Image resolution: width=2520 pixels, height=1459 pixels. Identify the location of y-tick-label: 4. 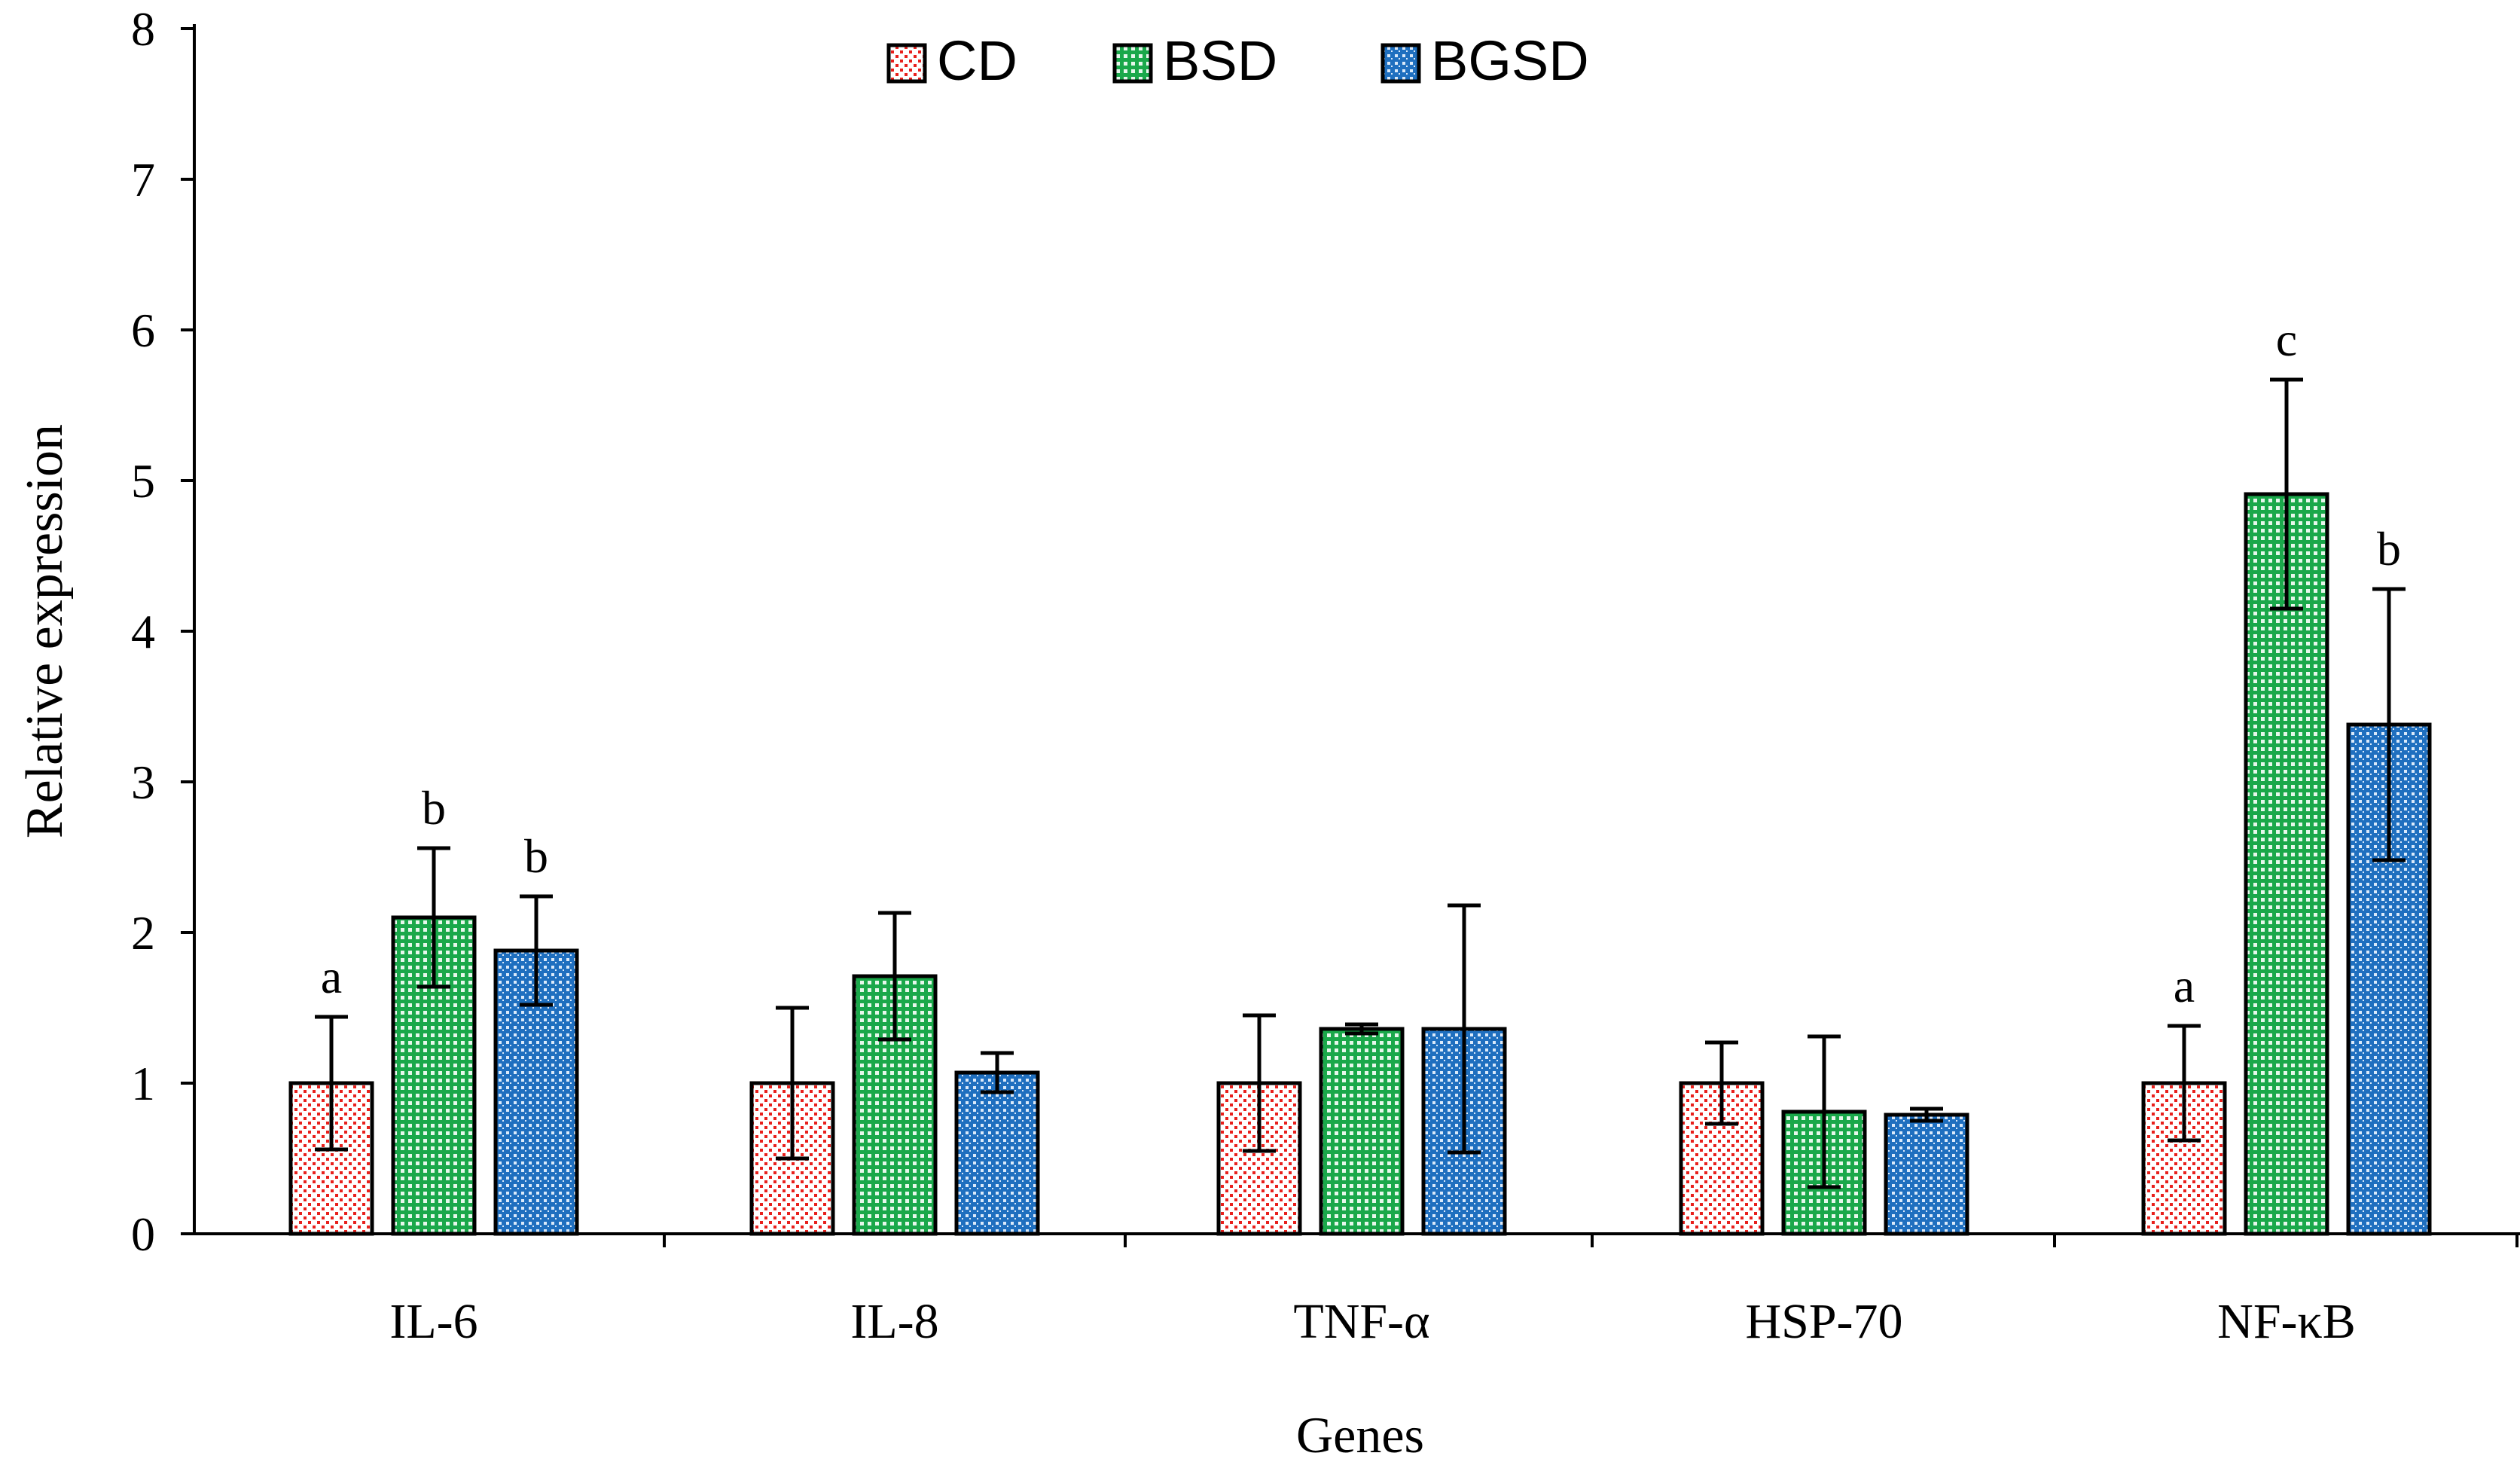
(143, 632).